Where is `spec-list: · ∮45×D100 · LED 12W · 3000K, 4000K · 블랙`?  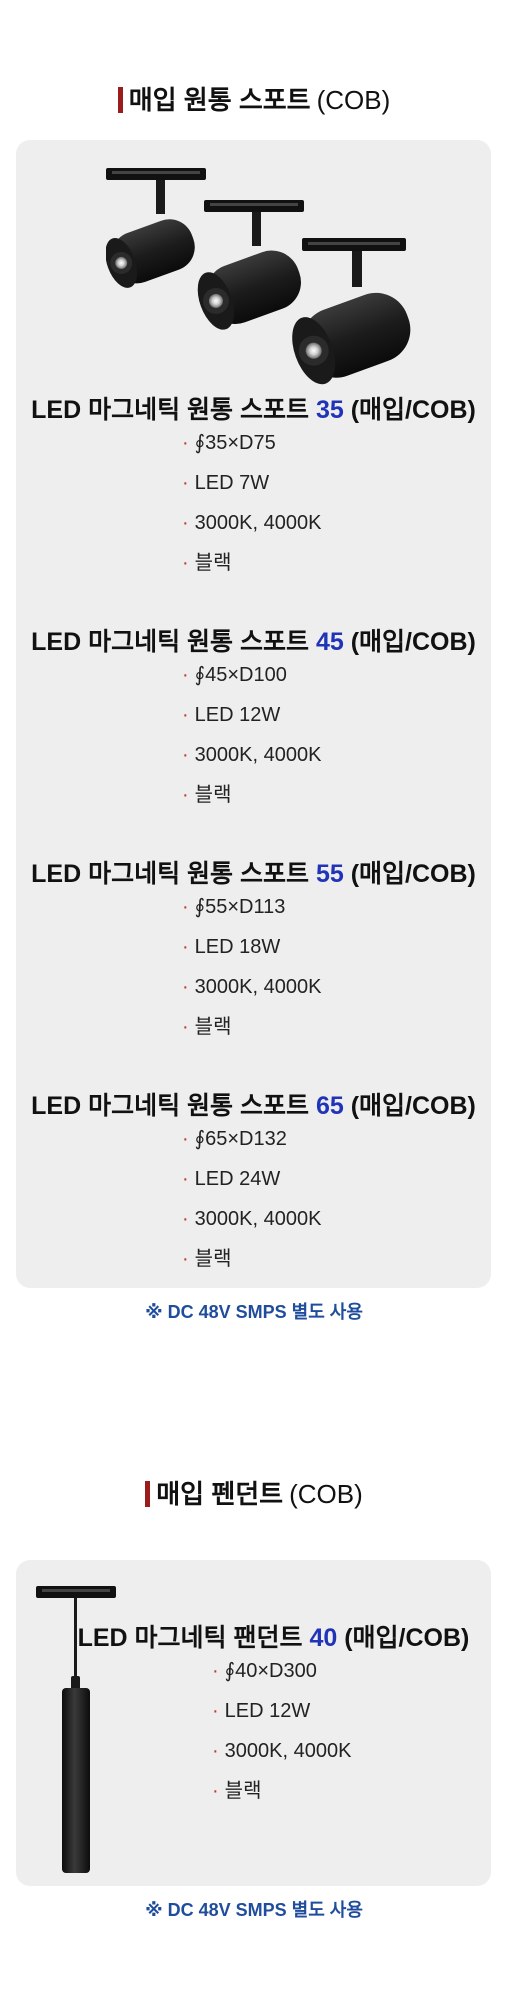
spec-list: · ∮45×D100 · LED 12W · 3000K, 4000K · 블랙 is located at coordinates (251, 742).